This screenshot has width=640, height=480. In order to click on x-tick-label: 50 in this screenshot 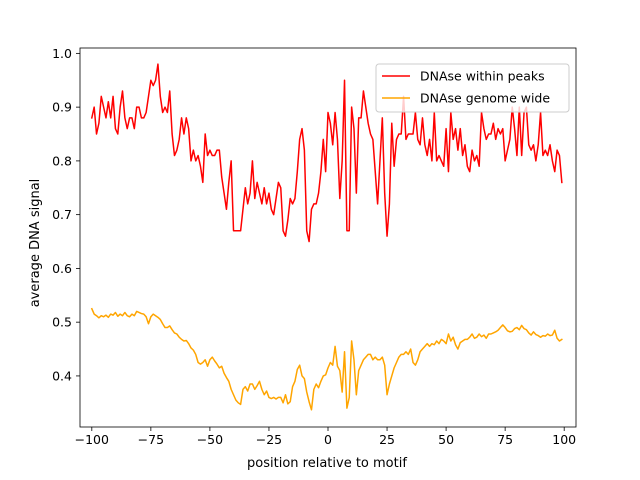, I will do `click(446, 439)`.